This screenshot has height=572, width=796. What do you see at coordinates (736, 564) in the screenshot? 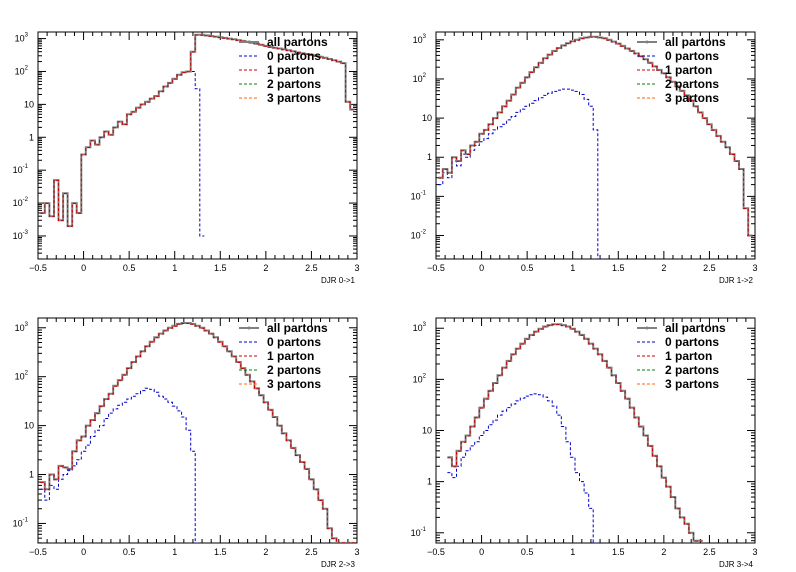
I see `x-axis-label: DJR 3->4` at bounding box center [736, 564].